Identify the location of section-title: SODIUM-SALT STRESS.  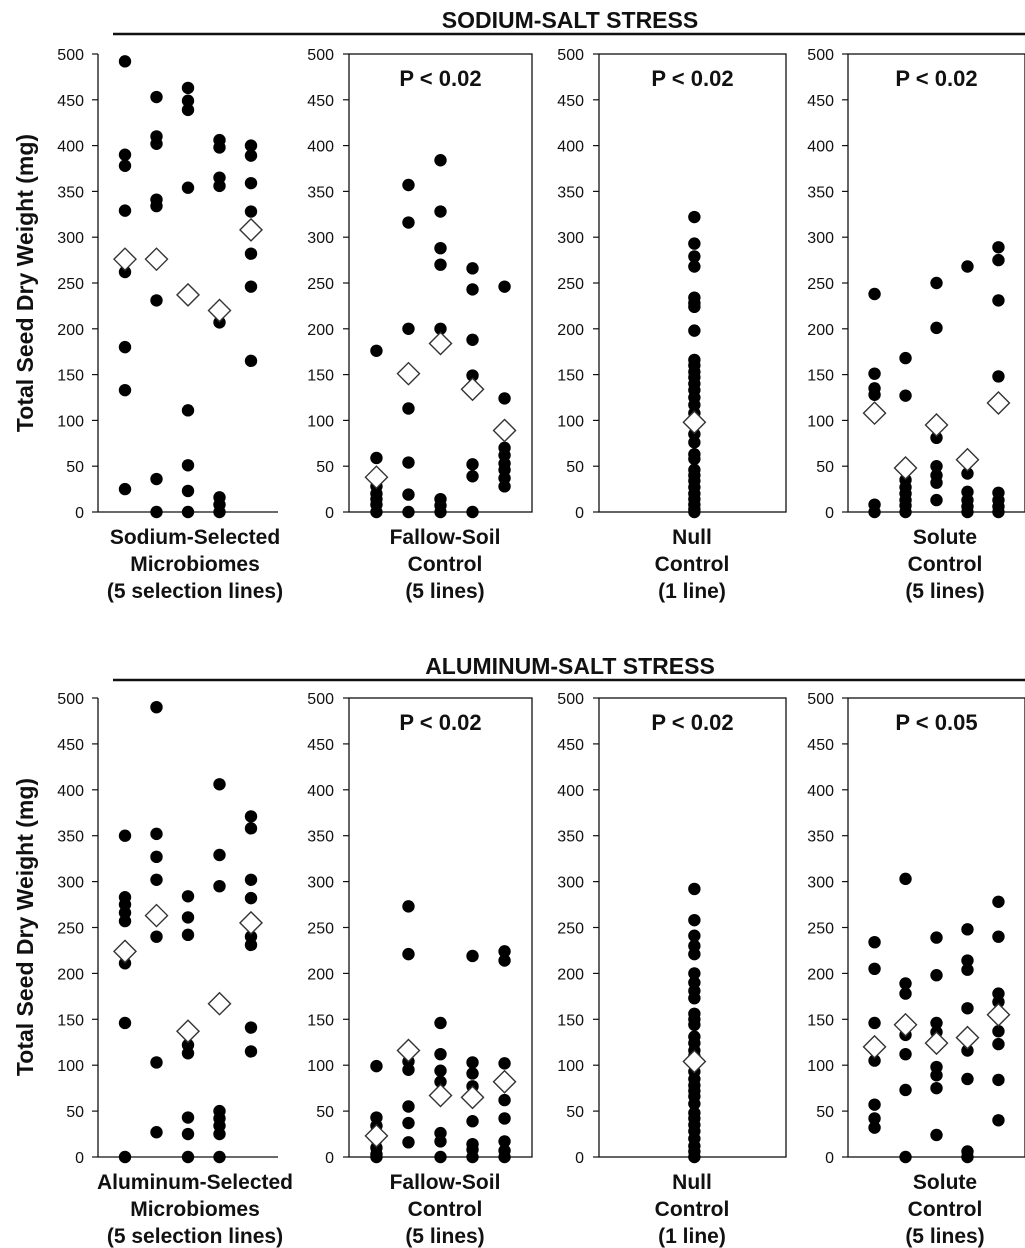
(570, 20).